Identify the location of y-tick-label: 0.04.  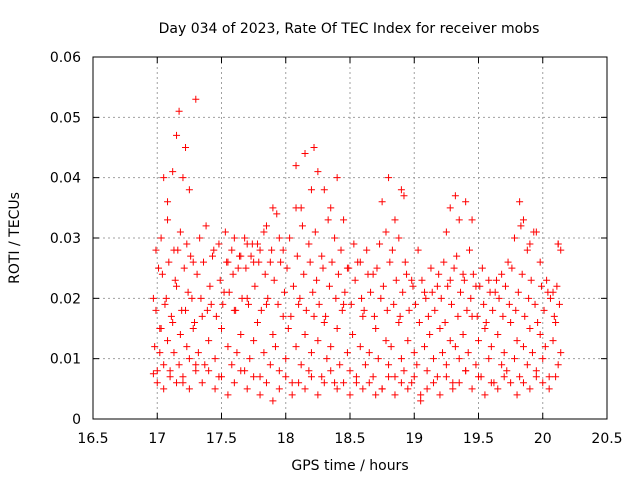
(65, 179).